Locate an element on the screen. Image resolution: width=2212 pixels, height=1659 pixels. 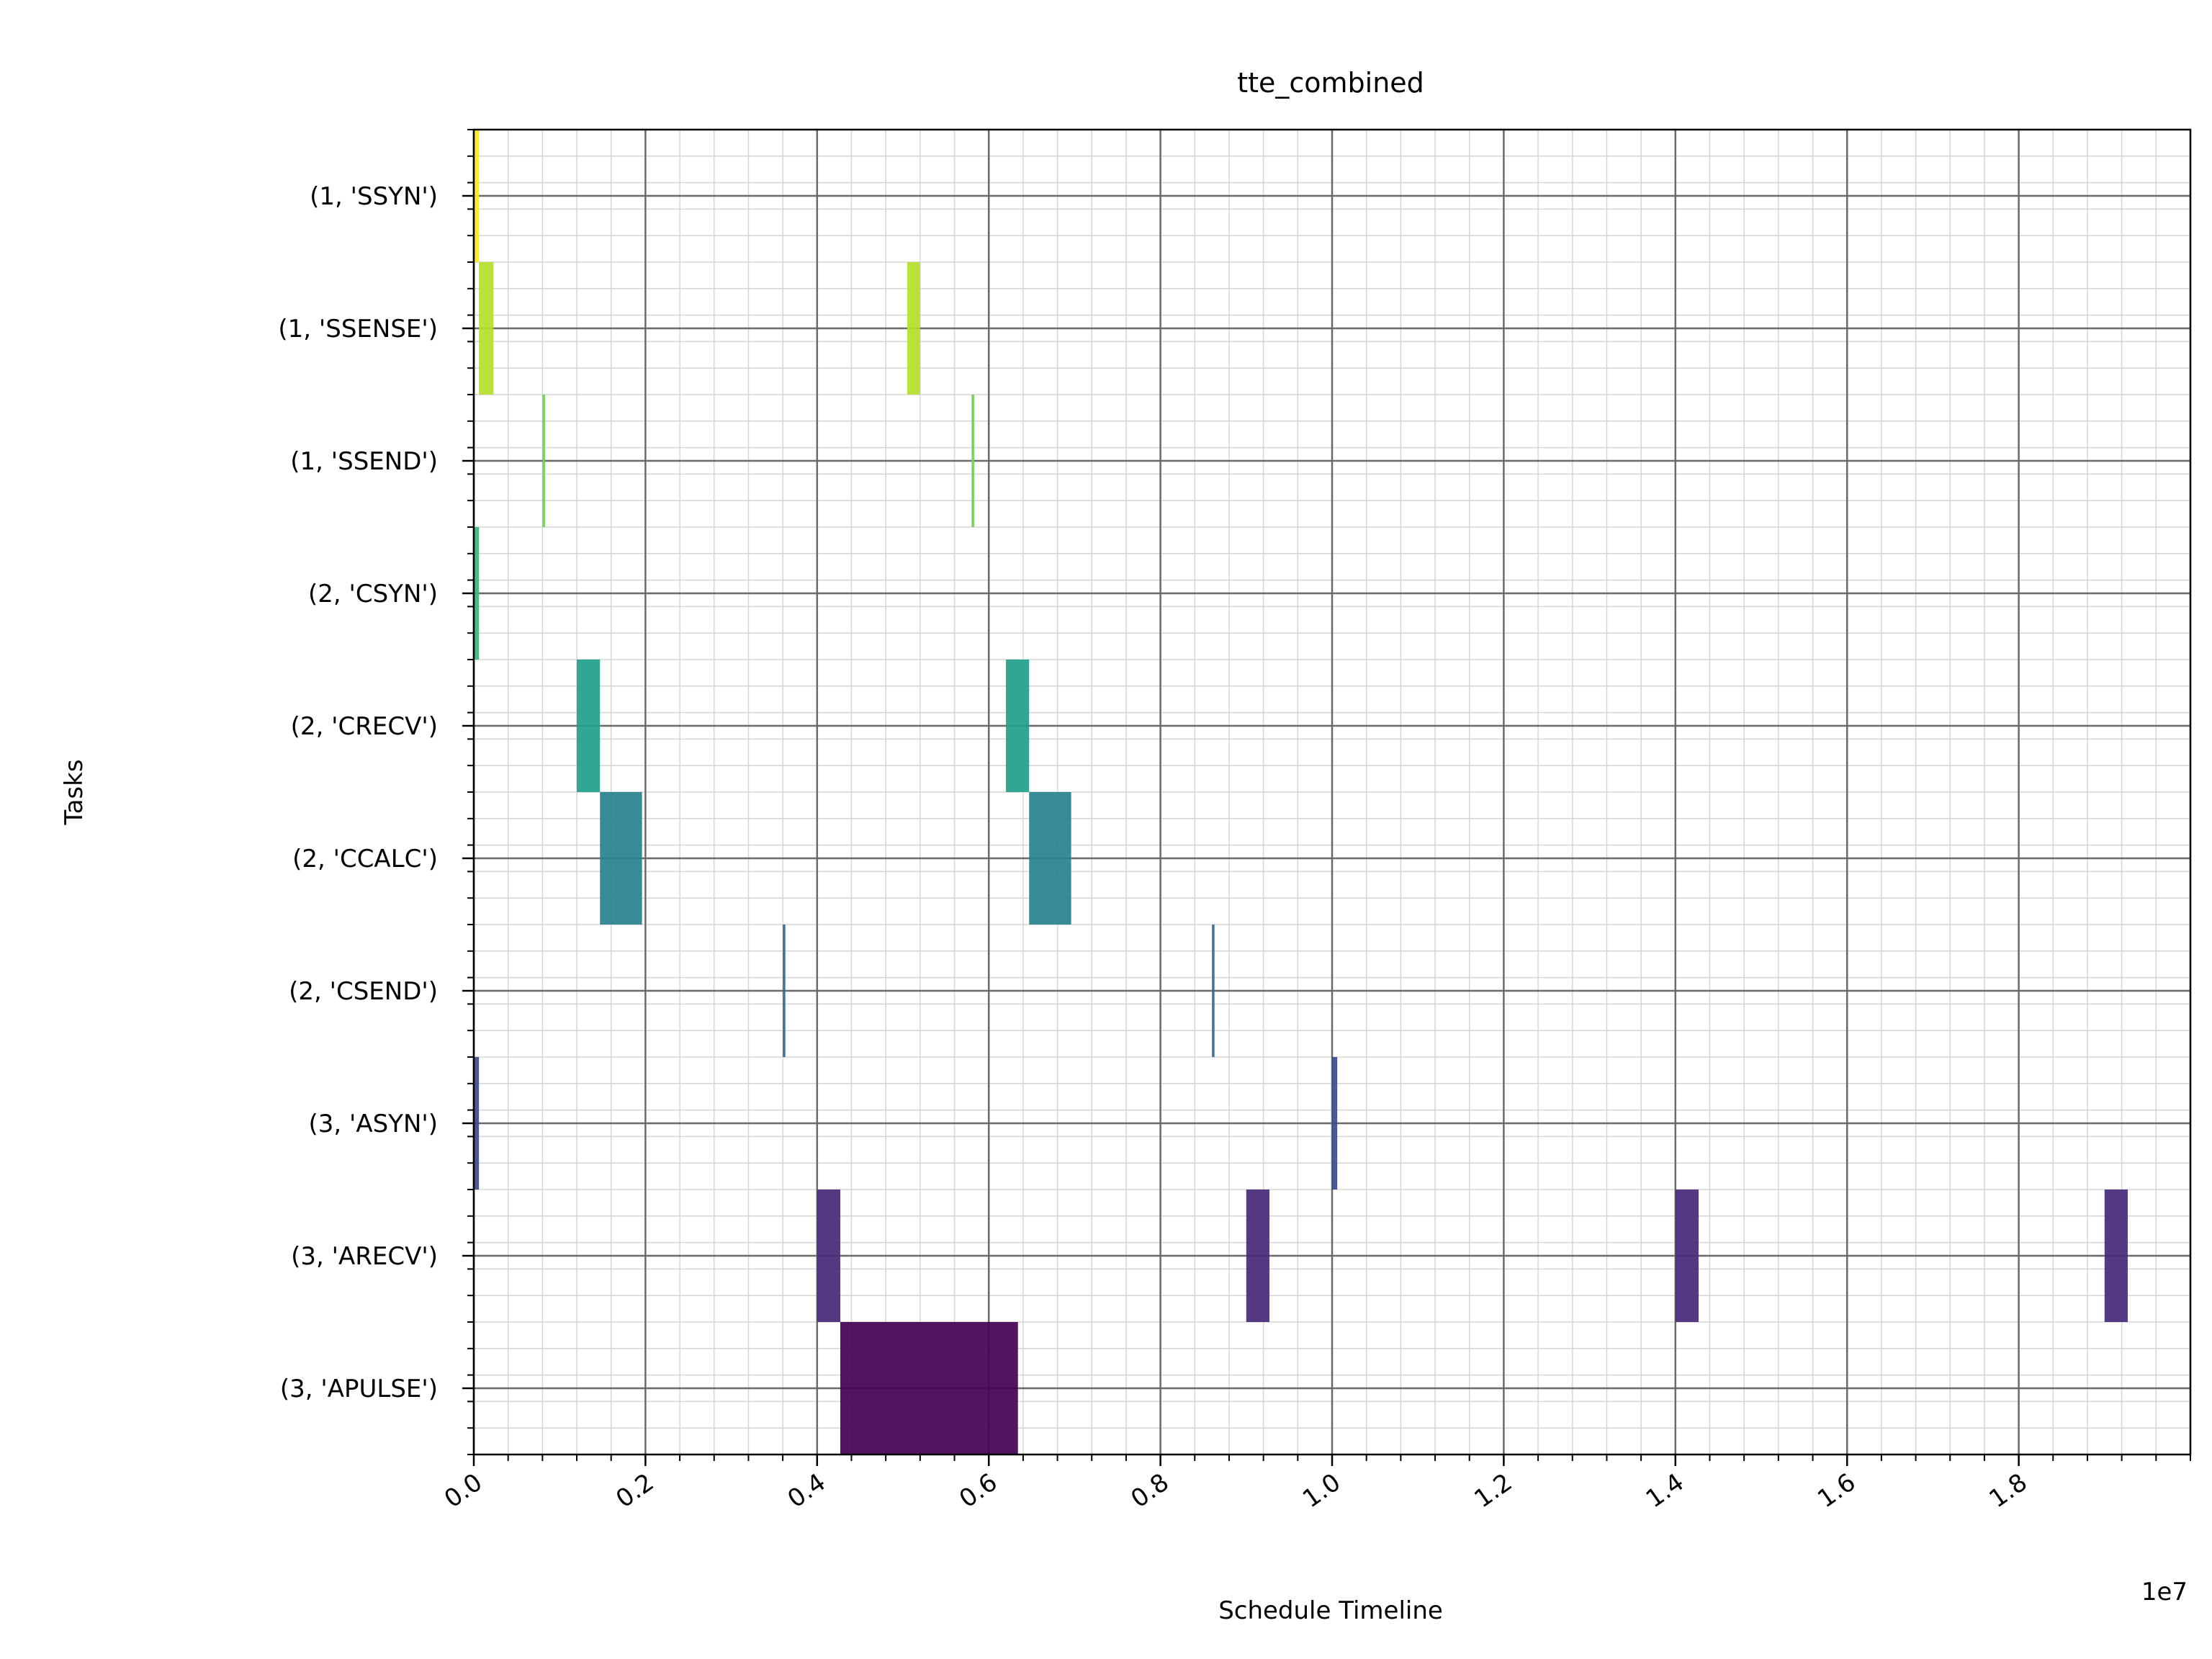
x-axis-label: Schedule Timeline is located at coordinates (1330, 1611).